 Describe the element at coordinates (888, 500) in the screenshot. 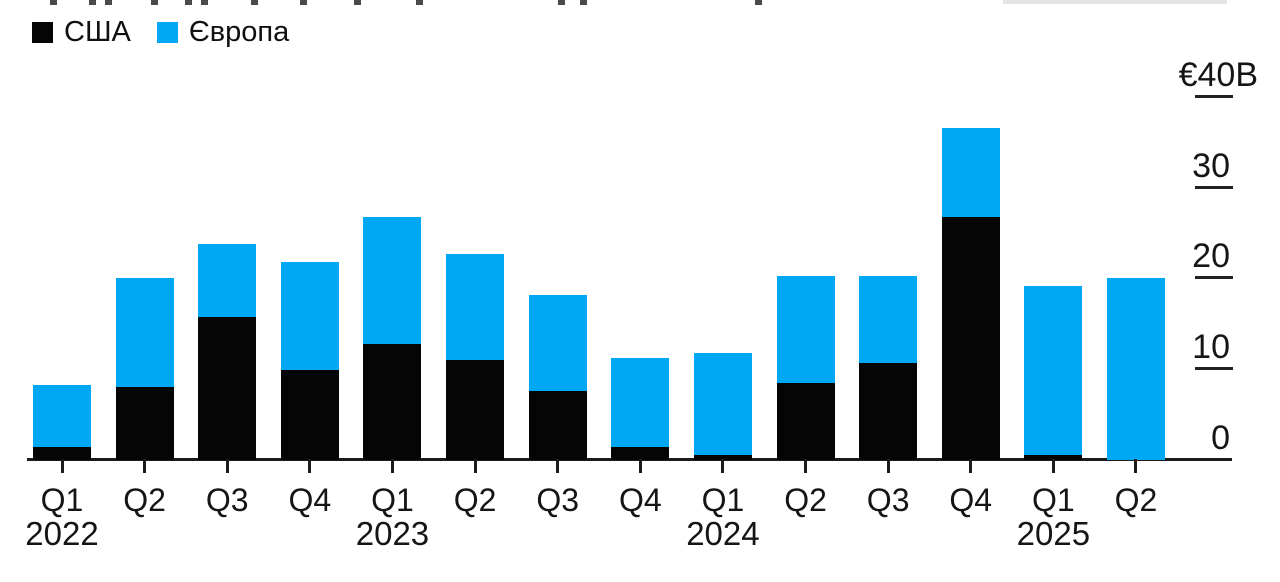

I see `x-axis-label-Q3-2024: Q3` at that location.